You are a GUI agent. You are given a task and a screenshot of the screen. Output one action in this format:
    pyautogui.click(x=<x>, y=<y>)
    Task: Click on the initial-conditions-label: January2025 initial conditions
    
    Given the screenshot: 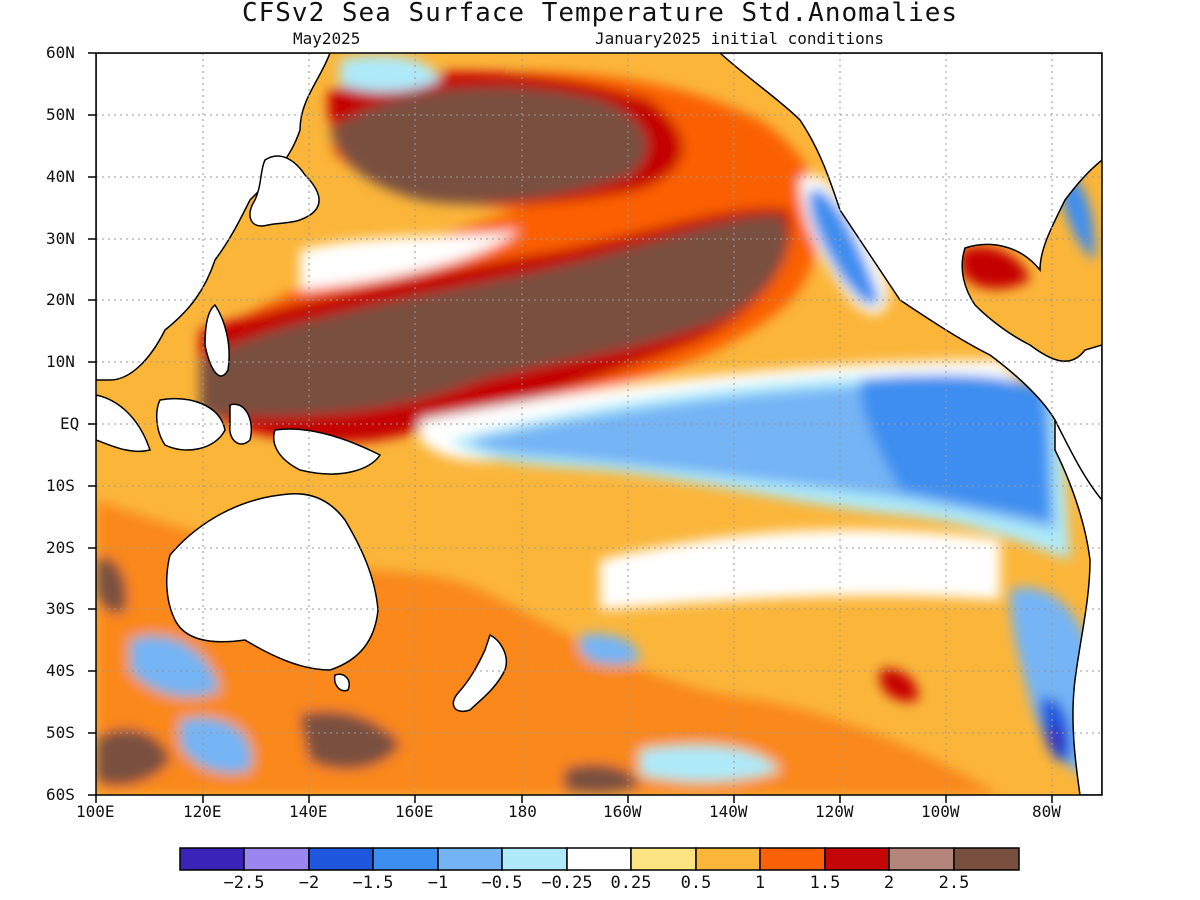 What is the action you would take?
    pyautogui.click(x=739, y=38)
    